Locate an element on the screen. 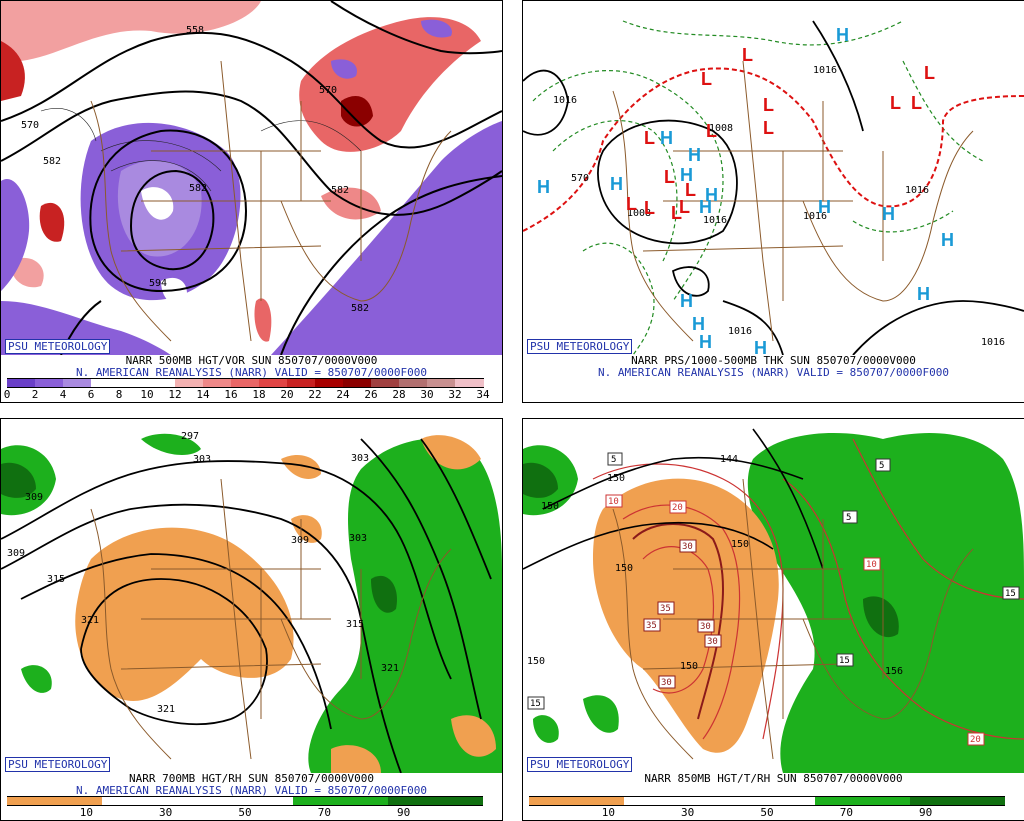 This screenshot has width=1024, height=821. colorbar-tick-label: 28 is located at coordinates (399, 394).